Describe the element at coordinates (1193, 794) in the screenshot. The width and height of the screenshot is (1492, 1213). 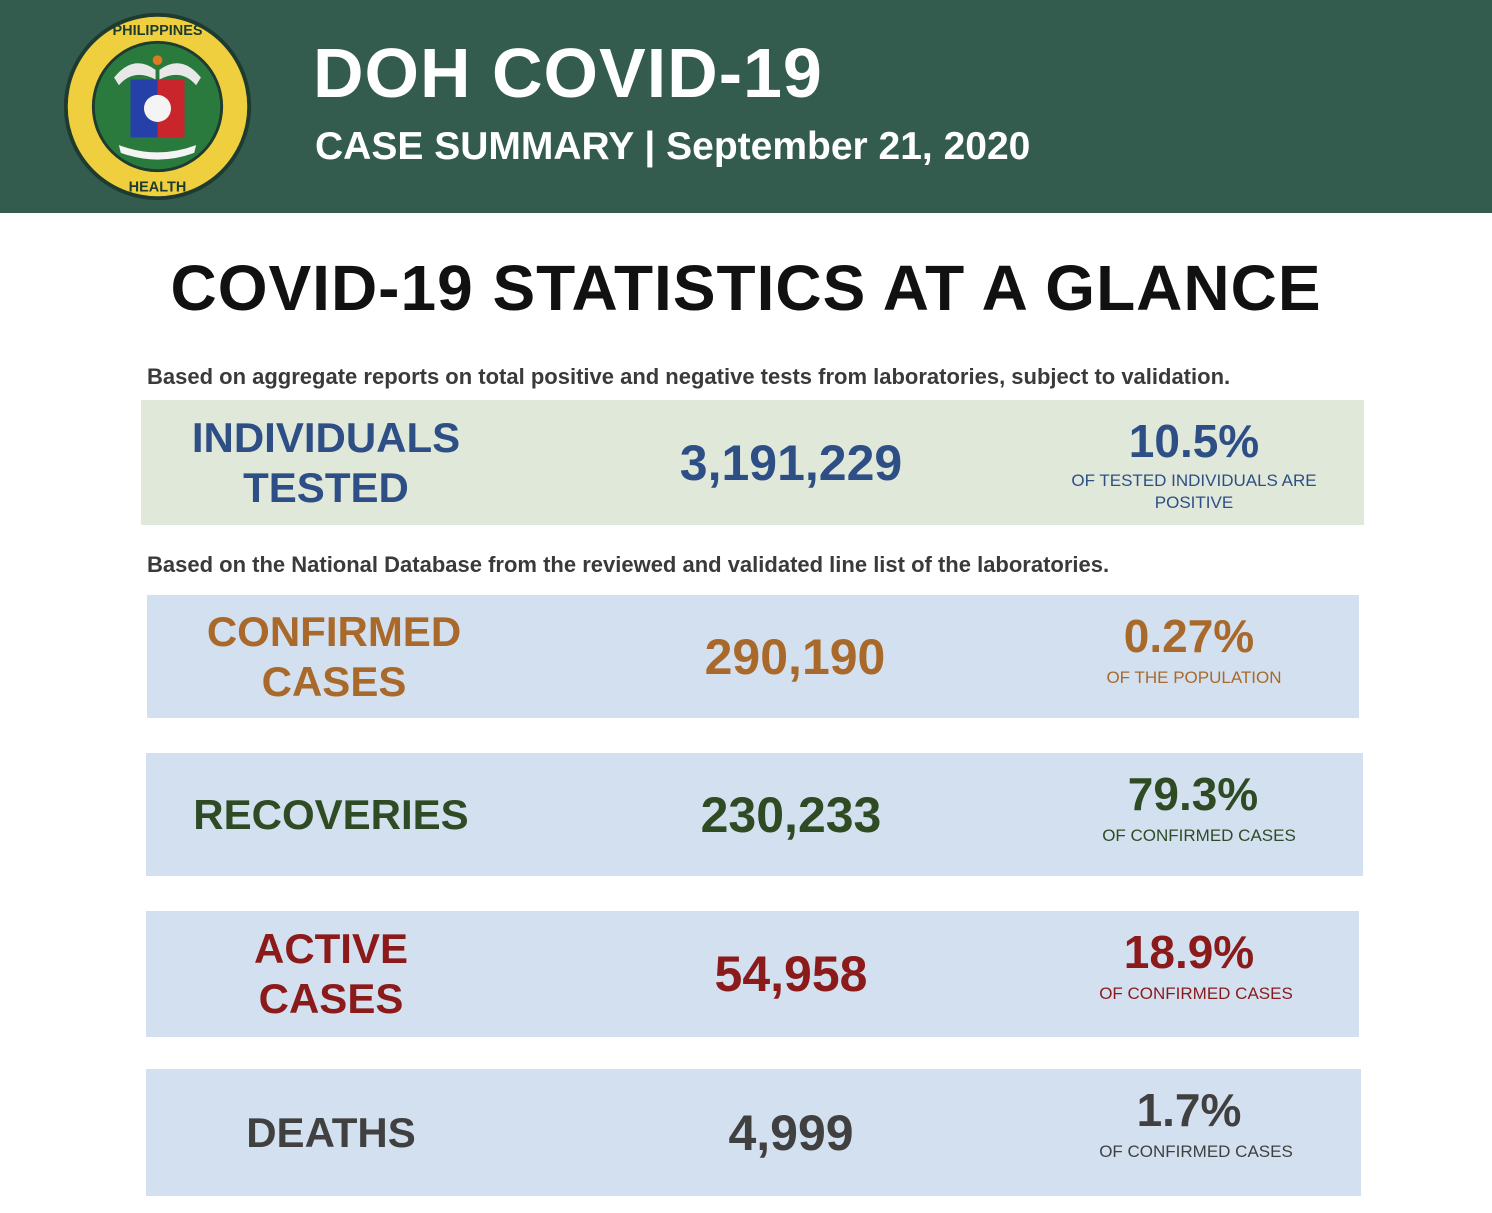
I see `card-percent: 79.3%` at that location.